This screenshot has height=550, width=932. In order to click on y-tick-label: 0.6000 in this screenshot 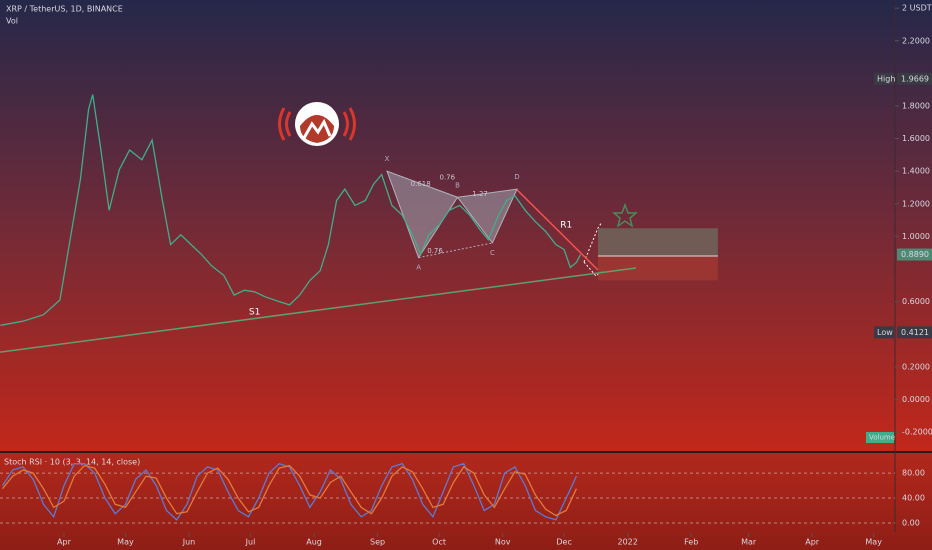, I will do `click(916, 301)`.